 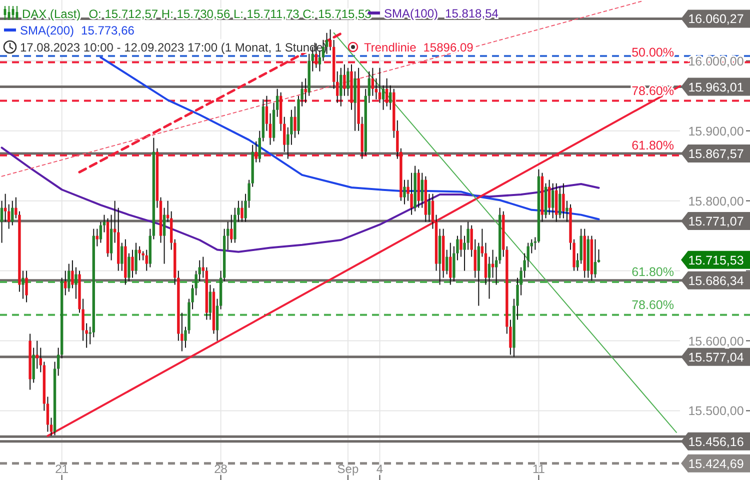 I want to click on ref-line-label: 15.456,16, so click(x=716, y=441).